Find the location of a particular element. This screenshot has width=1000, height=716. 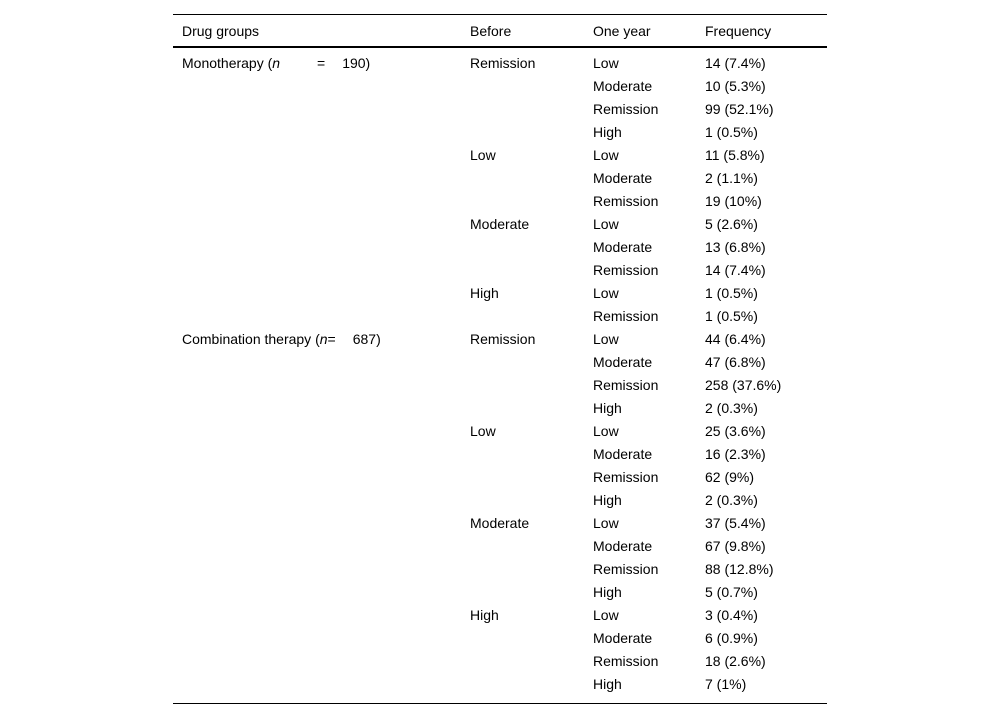

frequency-cell: 10 (5.3%) is located at coordinates (735, 86).